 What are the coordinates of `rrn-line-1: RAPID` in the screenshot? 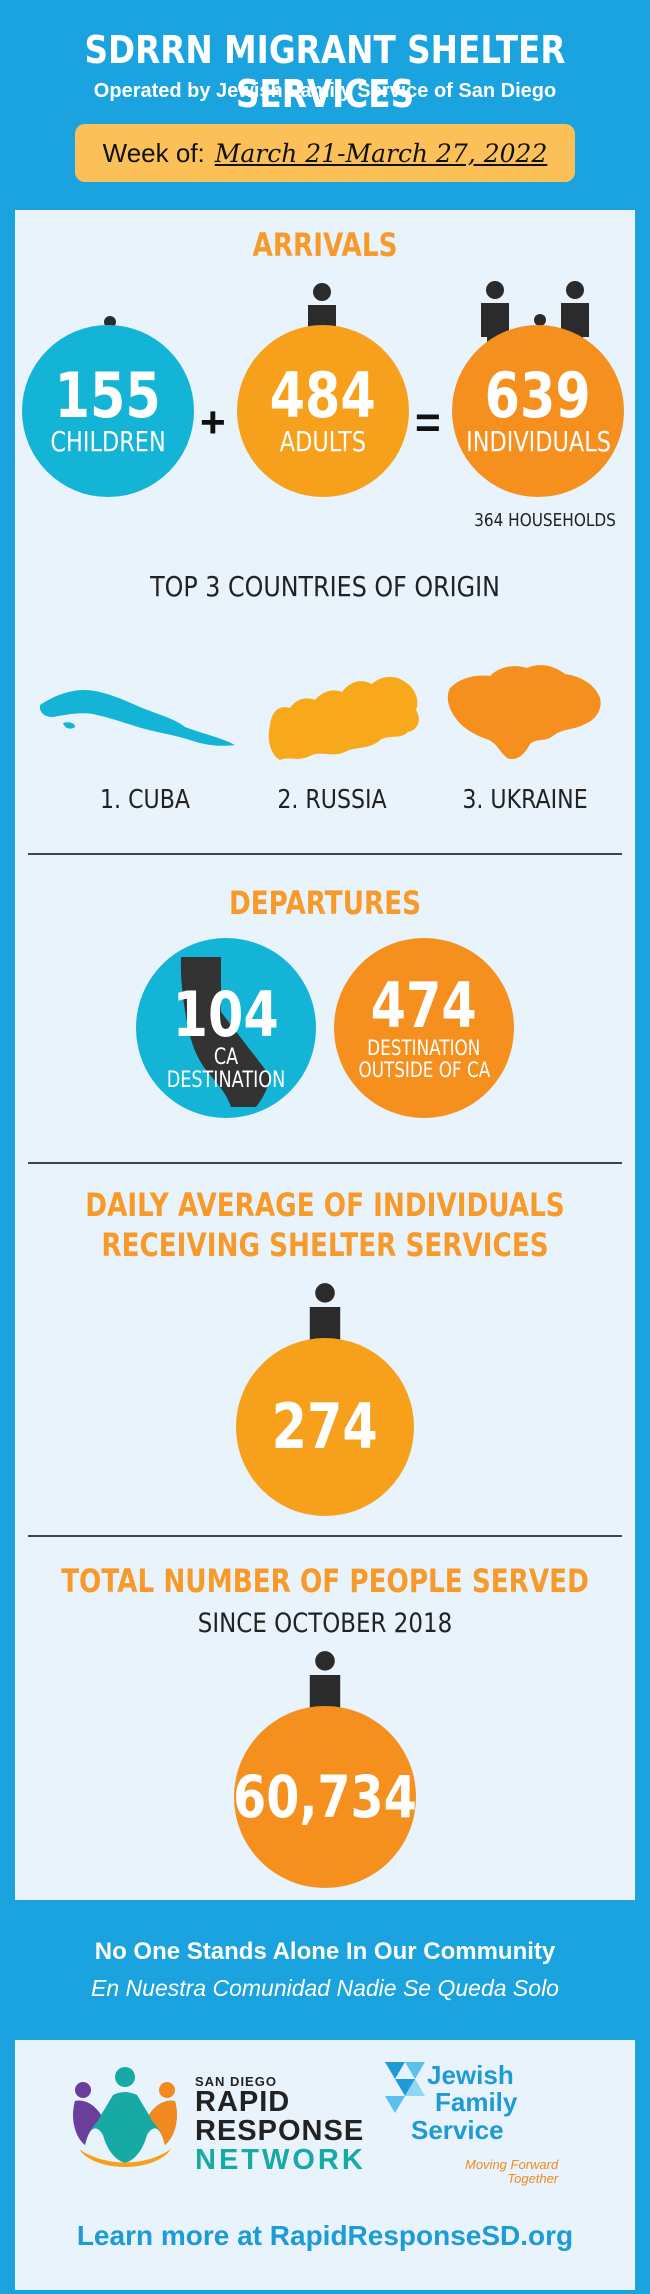 It's located at (243, 2102).